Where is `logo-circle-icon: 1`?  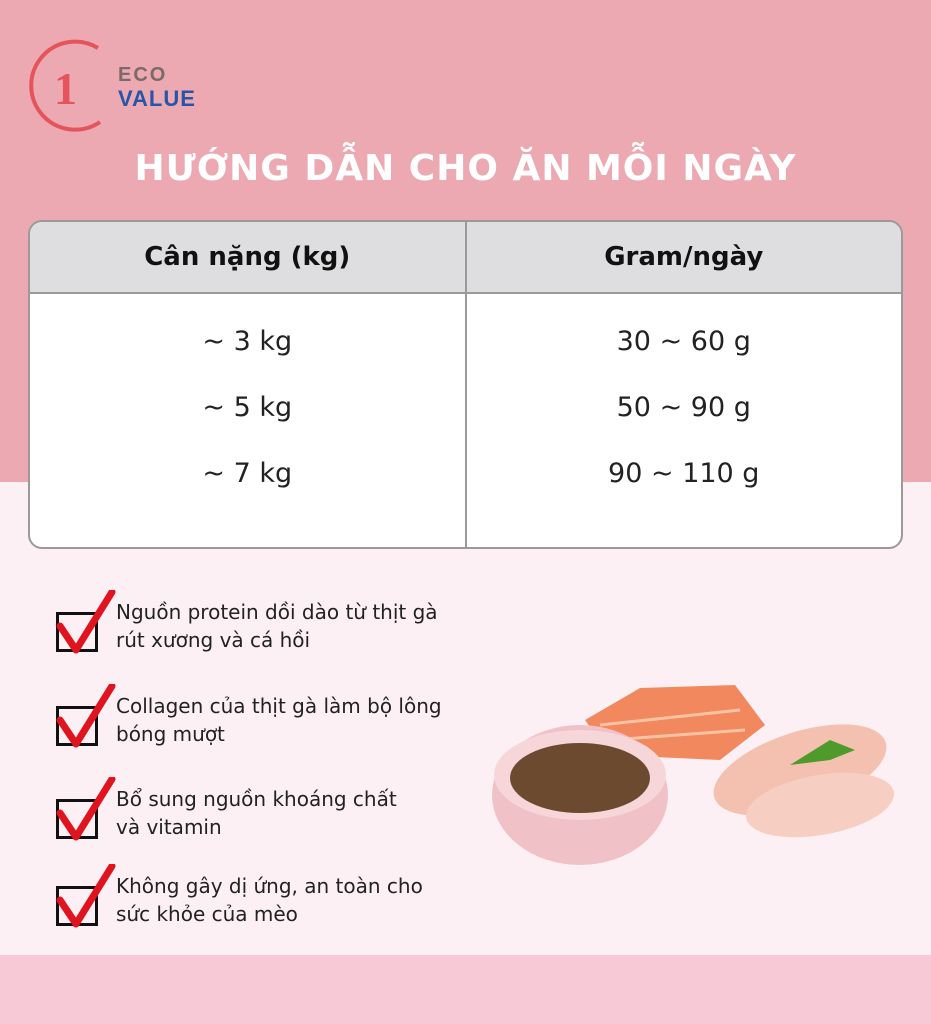 logo-circle-icon: 1 is located at coordinates (65, 85).